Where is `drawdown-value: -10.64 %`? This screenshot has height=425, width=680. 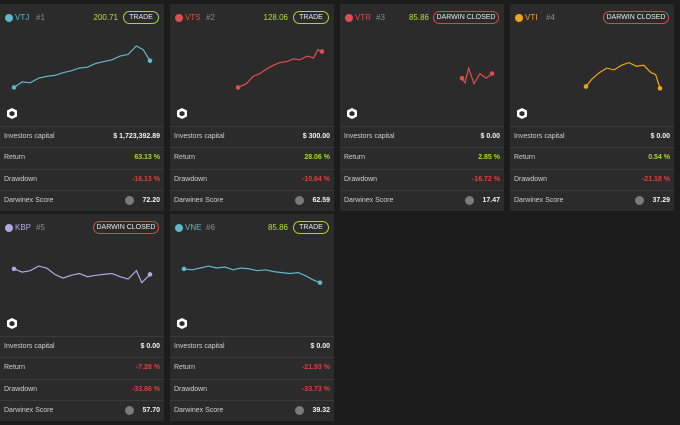
drawdown-value: -10.64 % is located at coordinates (315, 179).